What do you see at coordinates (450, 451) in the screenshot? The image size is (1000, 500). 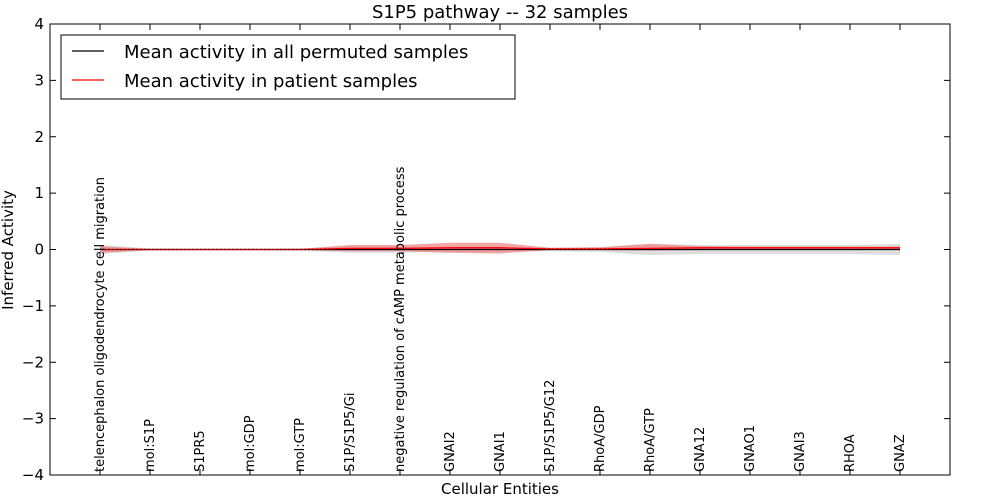 I see `category-label: GNAI2` at bounding box center [450, 451].